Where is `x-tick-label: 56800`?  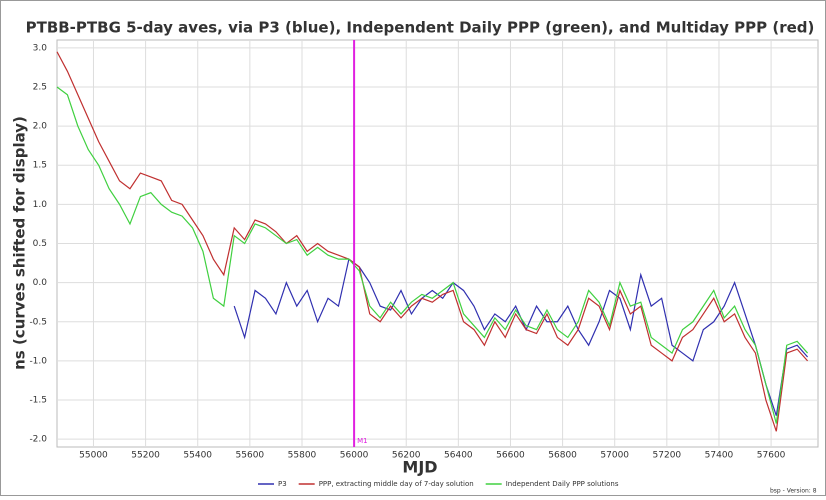 x-tick-label: 56800 is located at coordinates (562, 456).